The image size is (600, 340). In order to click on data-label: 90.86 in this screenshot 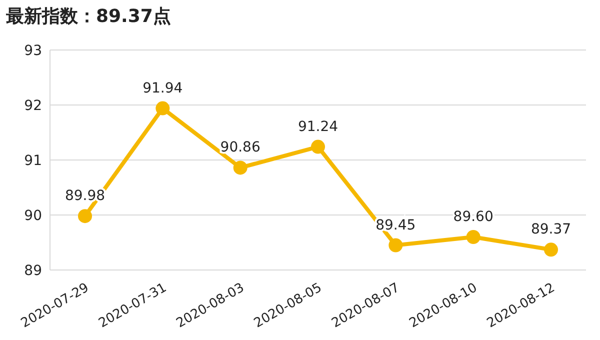, I will do `click(240, 148)`.